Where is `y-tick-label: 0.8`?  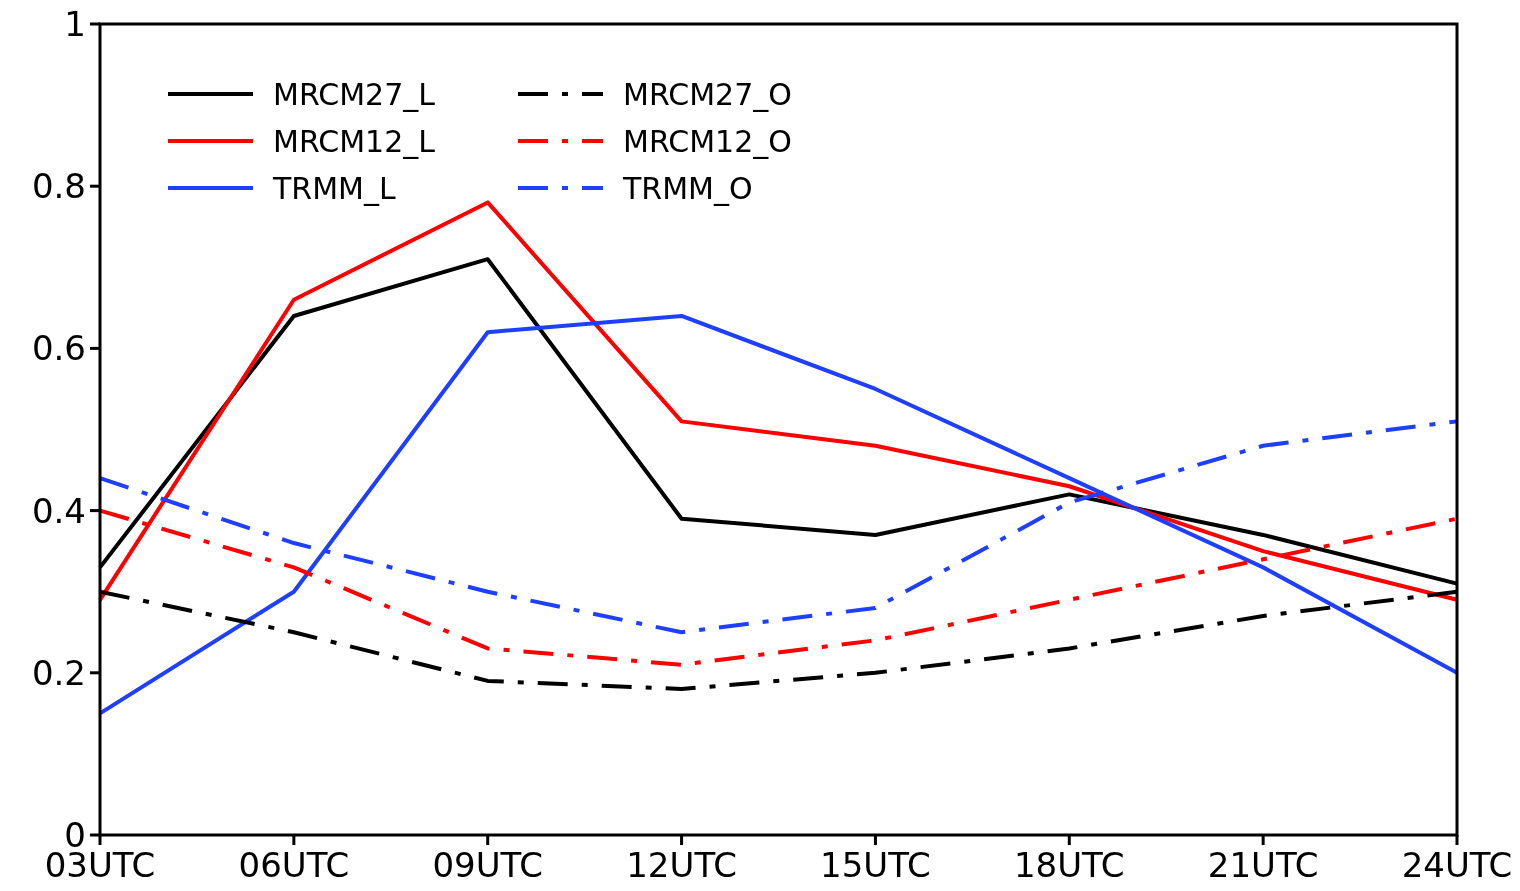 y-tick-label: 0.8 is located at coordinates (58, 186).